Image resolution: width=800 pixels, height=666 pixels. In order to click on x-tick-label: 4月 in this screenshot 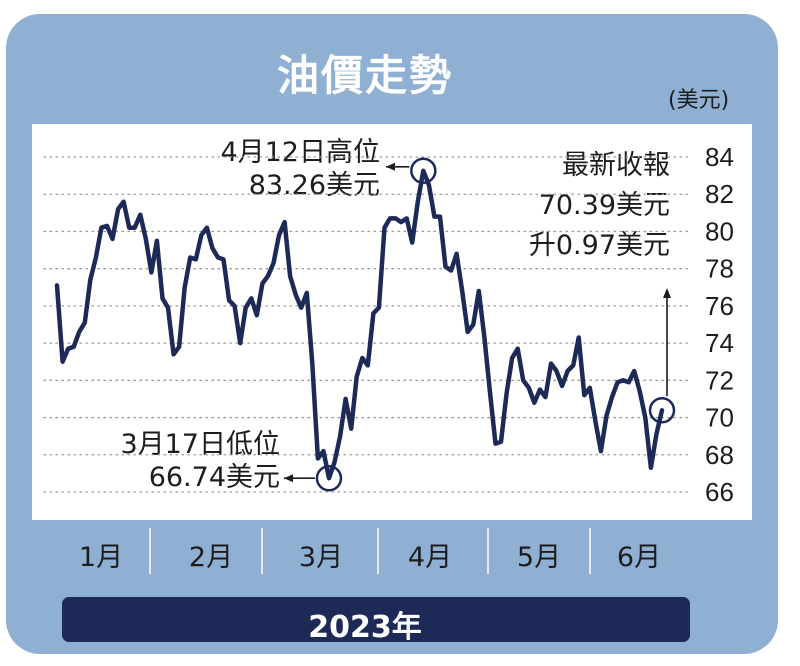, I will do `click(430, 557)`.